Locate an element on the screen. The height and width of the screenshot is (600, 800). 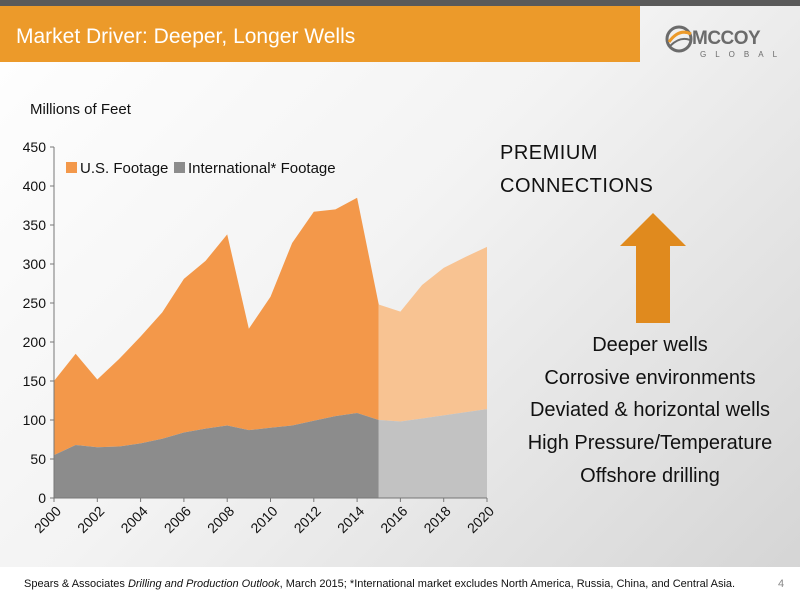
logo-name: MCCOY is located at coordinates (726, 38).